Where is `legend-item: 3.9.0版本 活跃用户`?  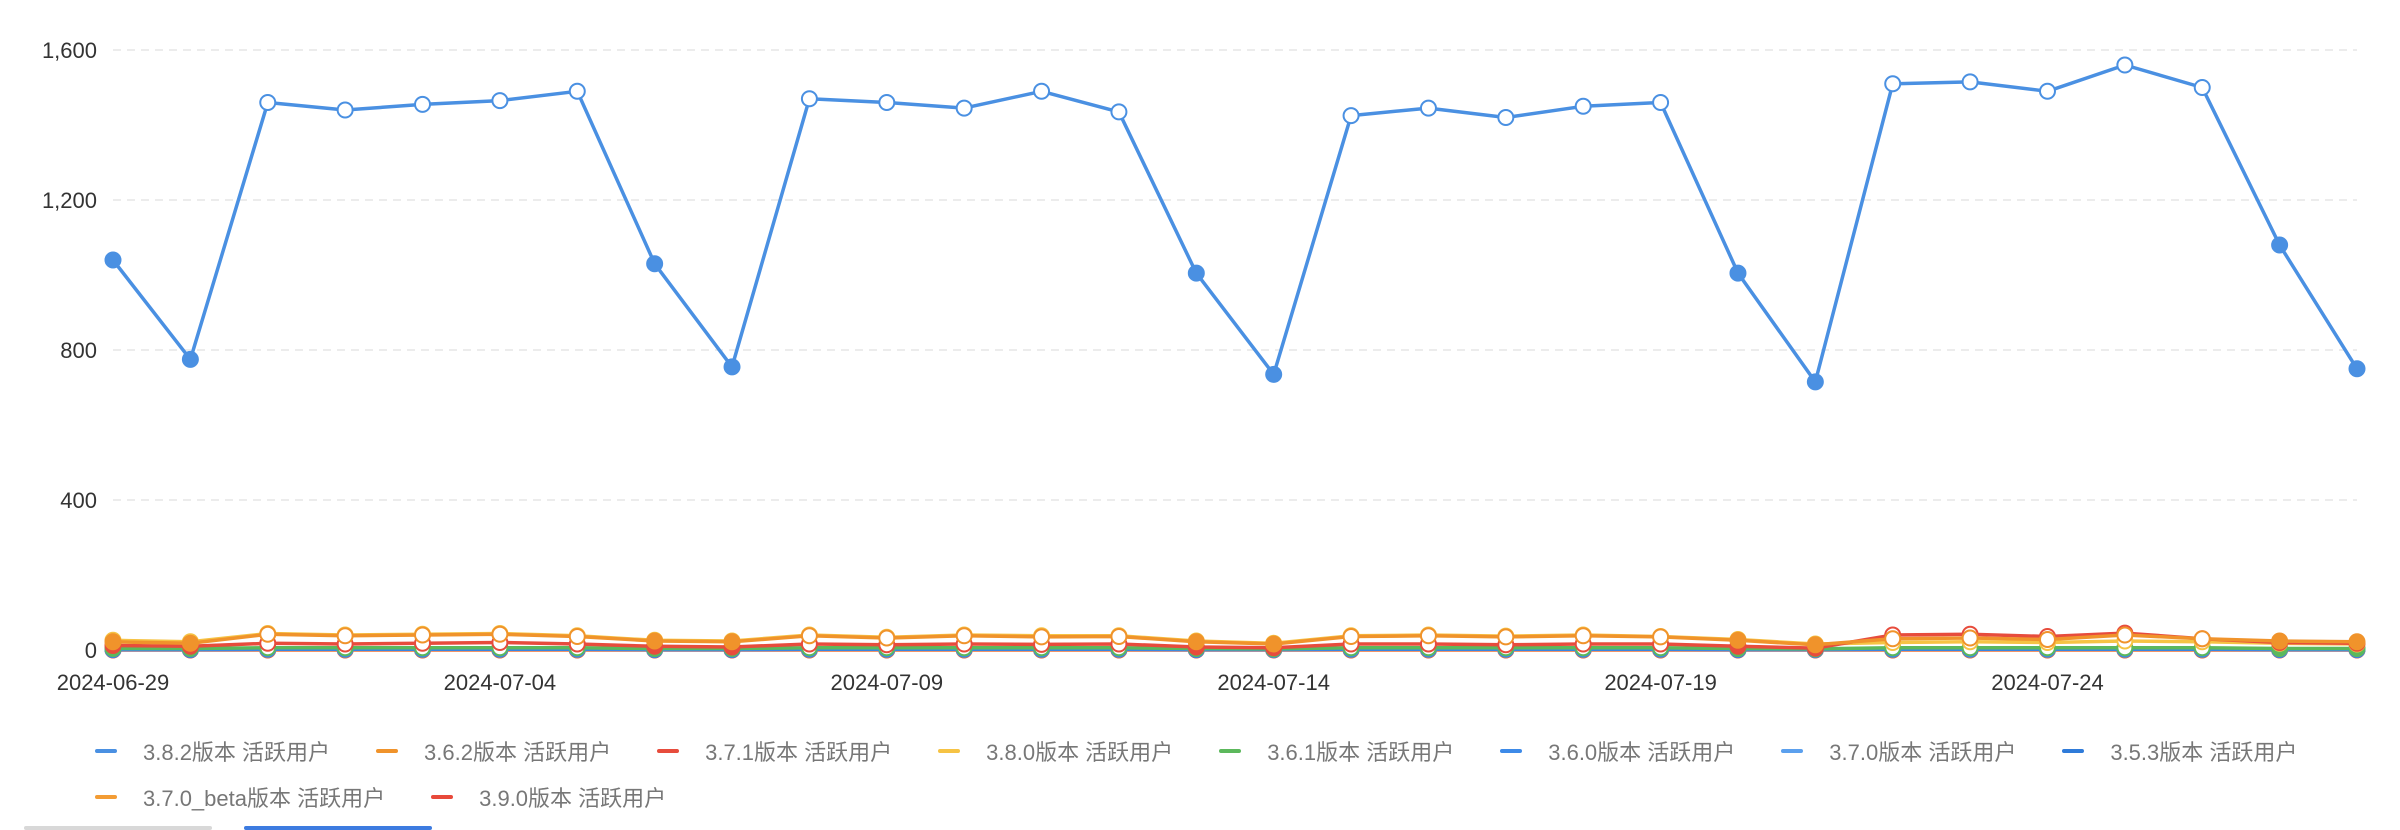
legend-item: 3.9.0版本 活跃用户 is located at coordinates (548, 797).